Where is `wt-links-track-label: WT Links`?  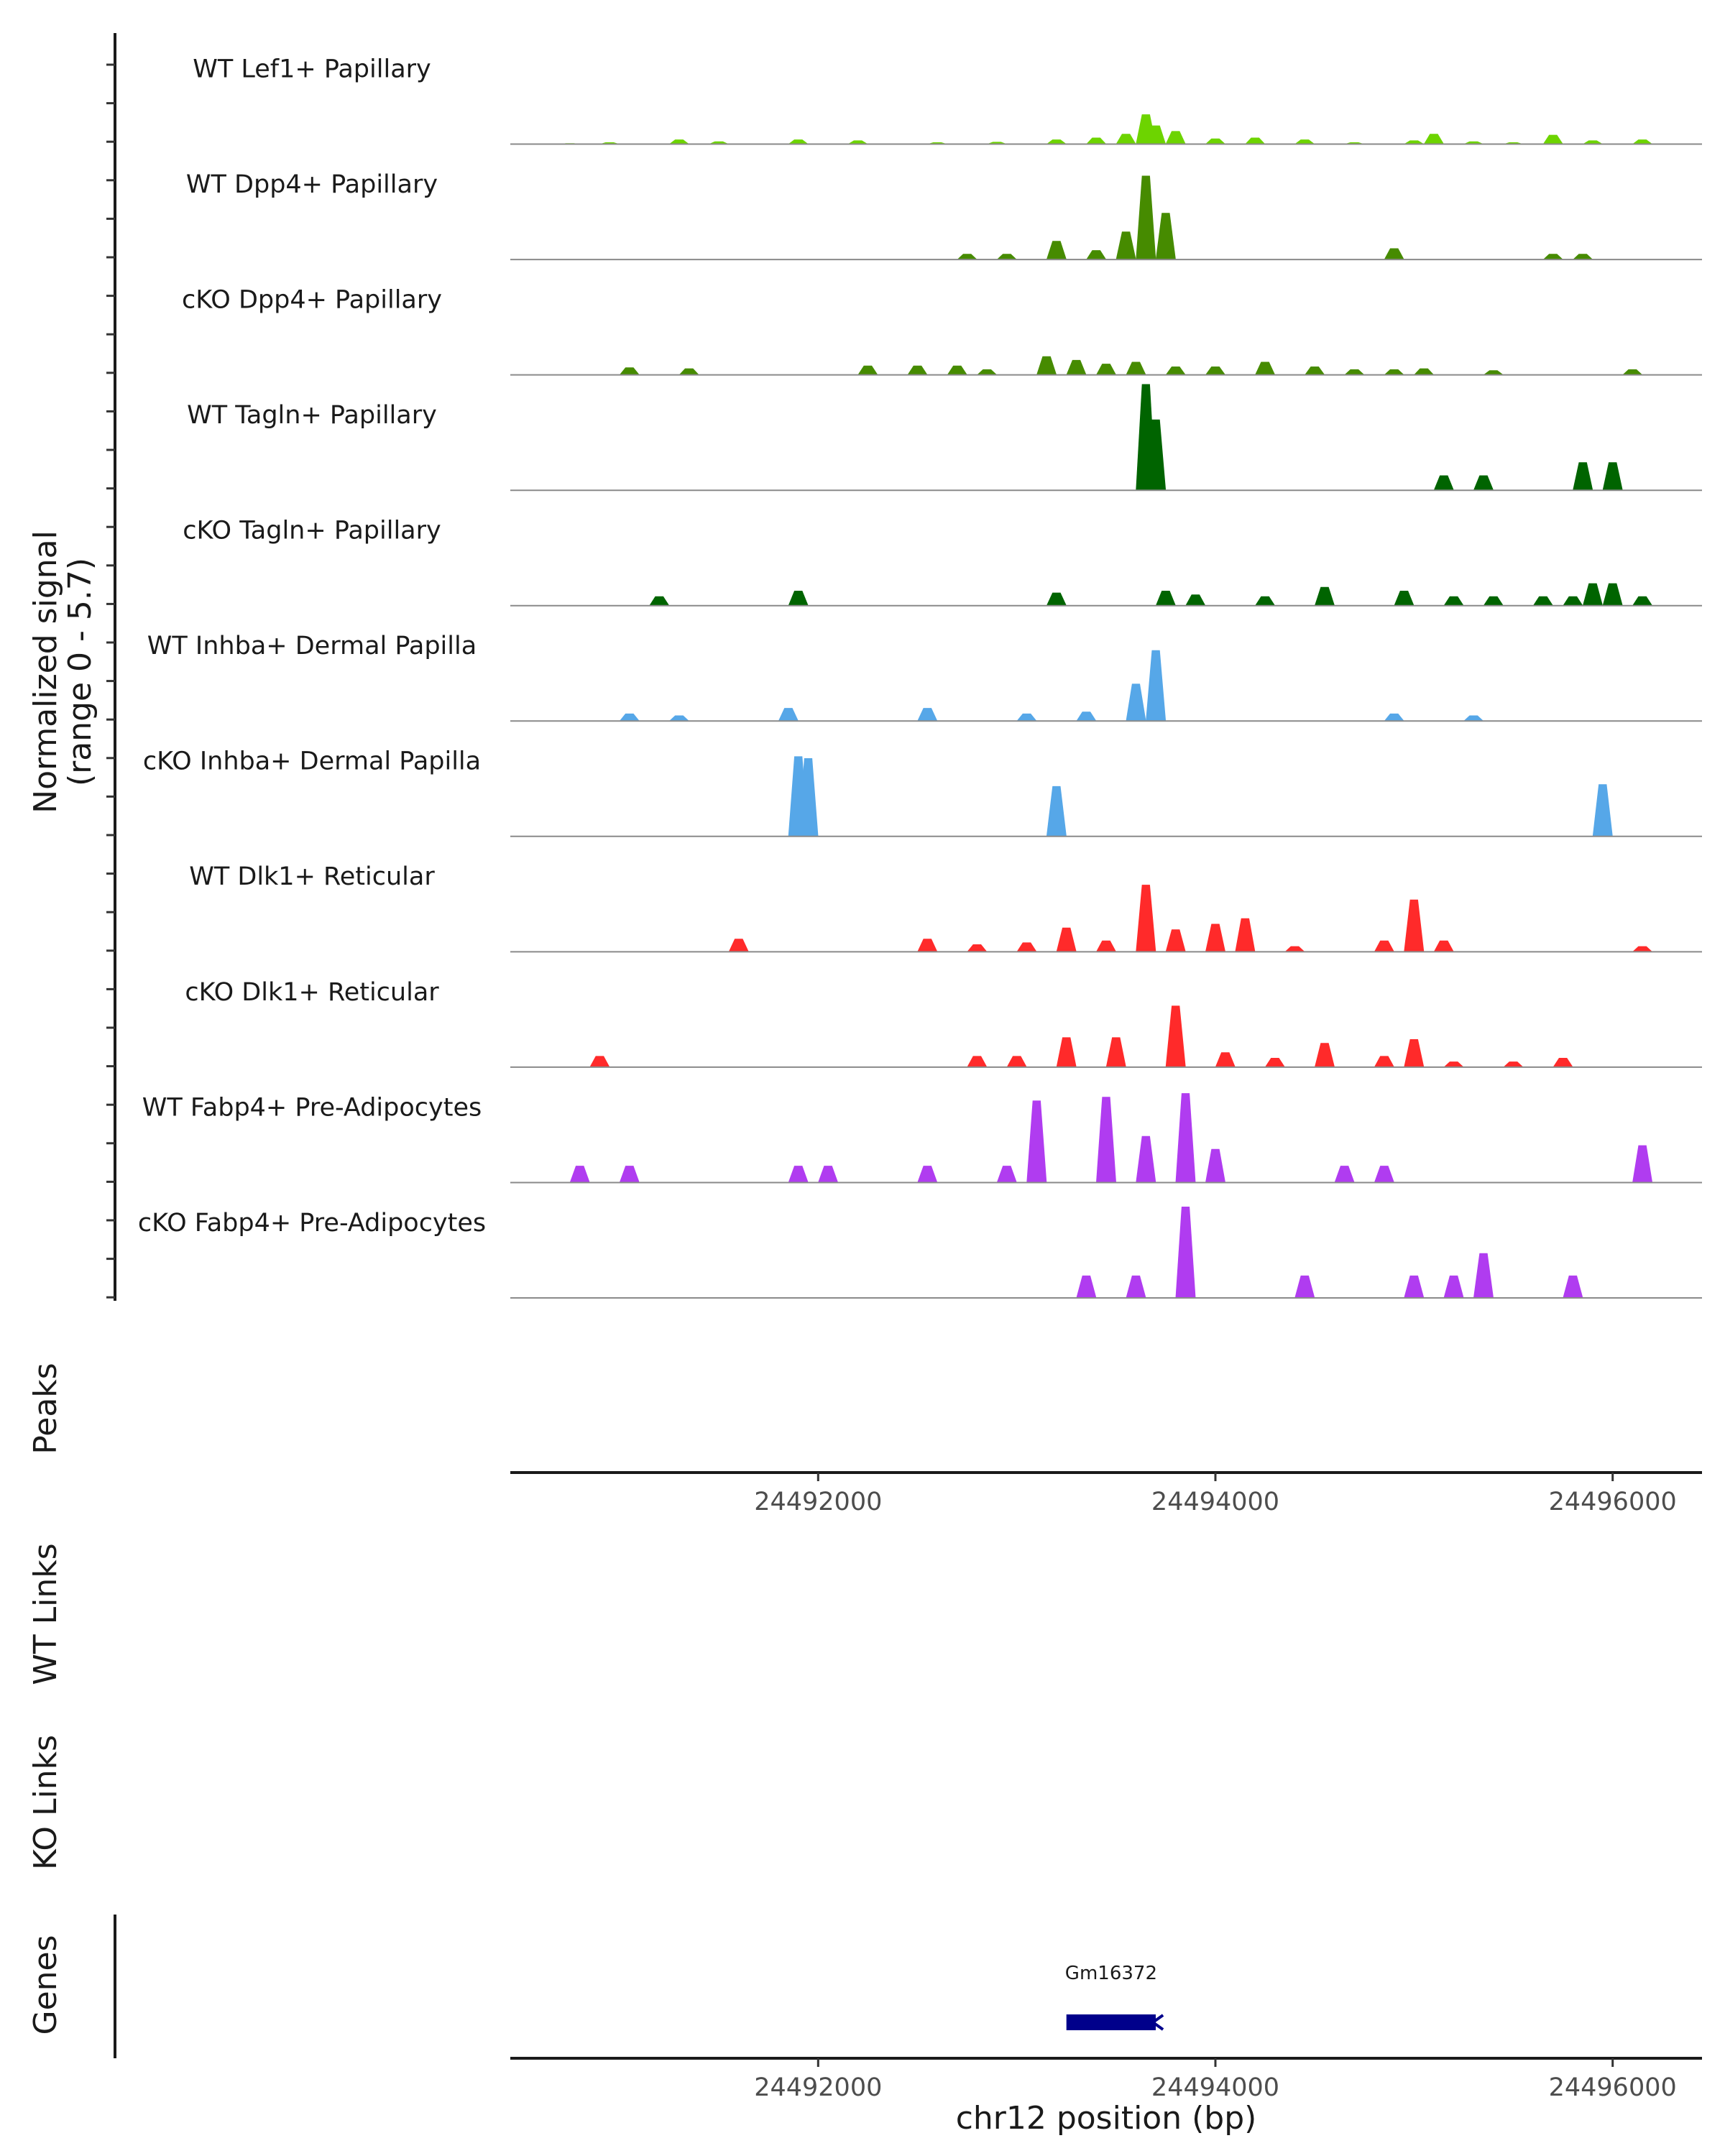 wt-links-track-label: WT Links is located at coordinates (45, 1614).